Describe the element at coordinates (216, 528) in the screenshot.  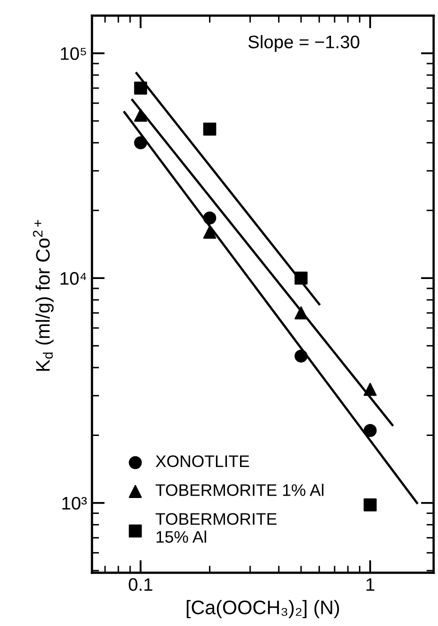
I see `legend-label: TOBERMORITE 15% Al` at that location.